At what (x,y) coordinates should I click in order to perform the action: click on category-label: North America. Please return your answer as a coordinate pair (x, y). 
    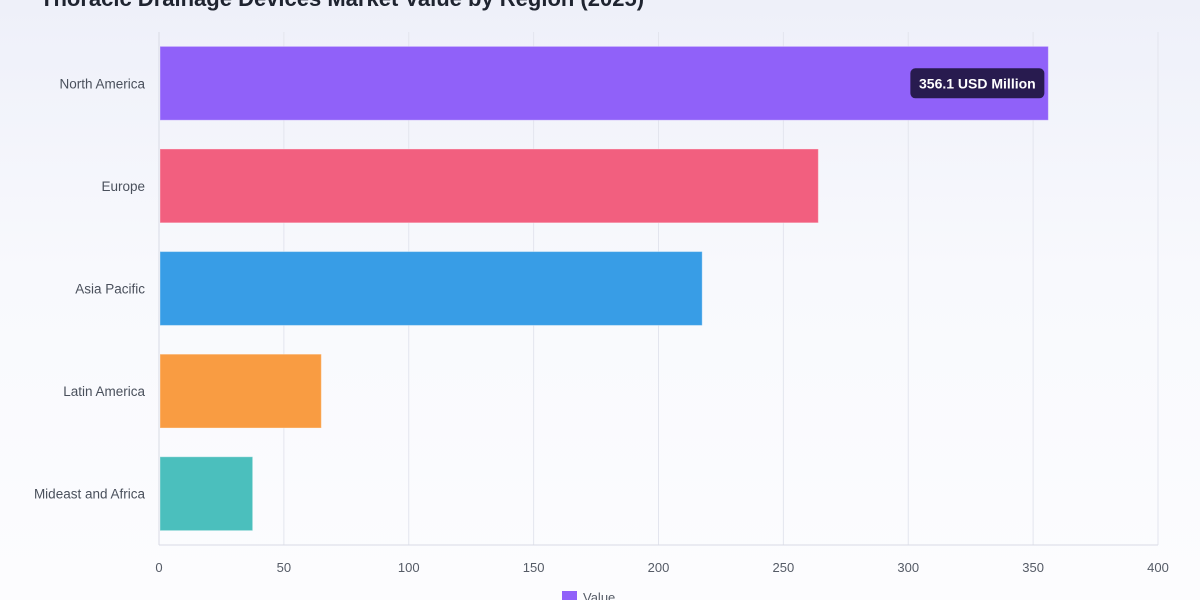
    Looking at the image, I should click on (102, 83).